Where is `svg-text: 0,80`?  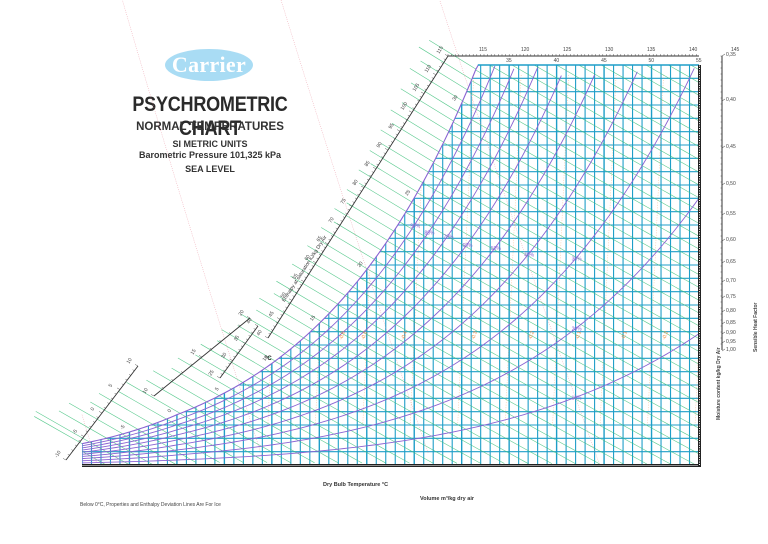
svg-text: 0,80 is located at coordinates (731, 311).